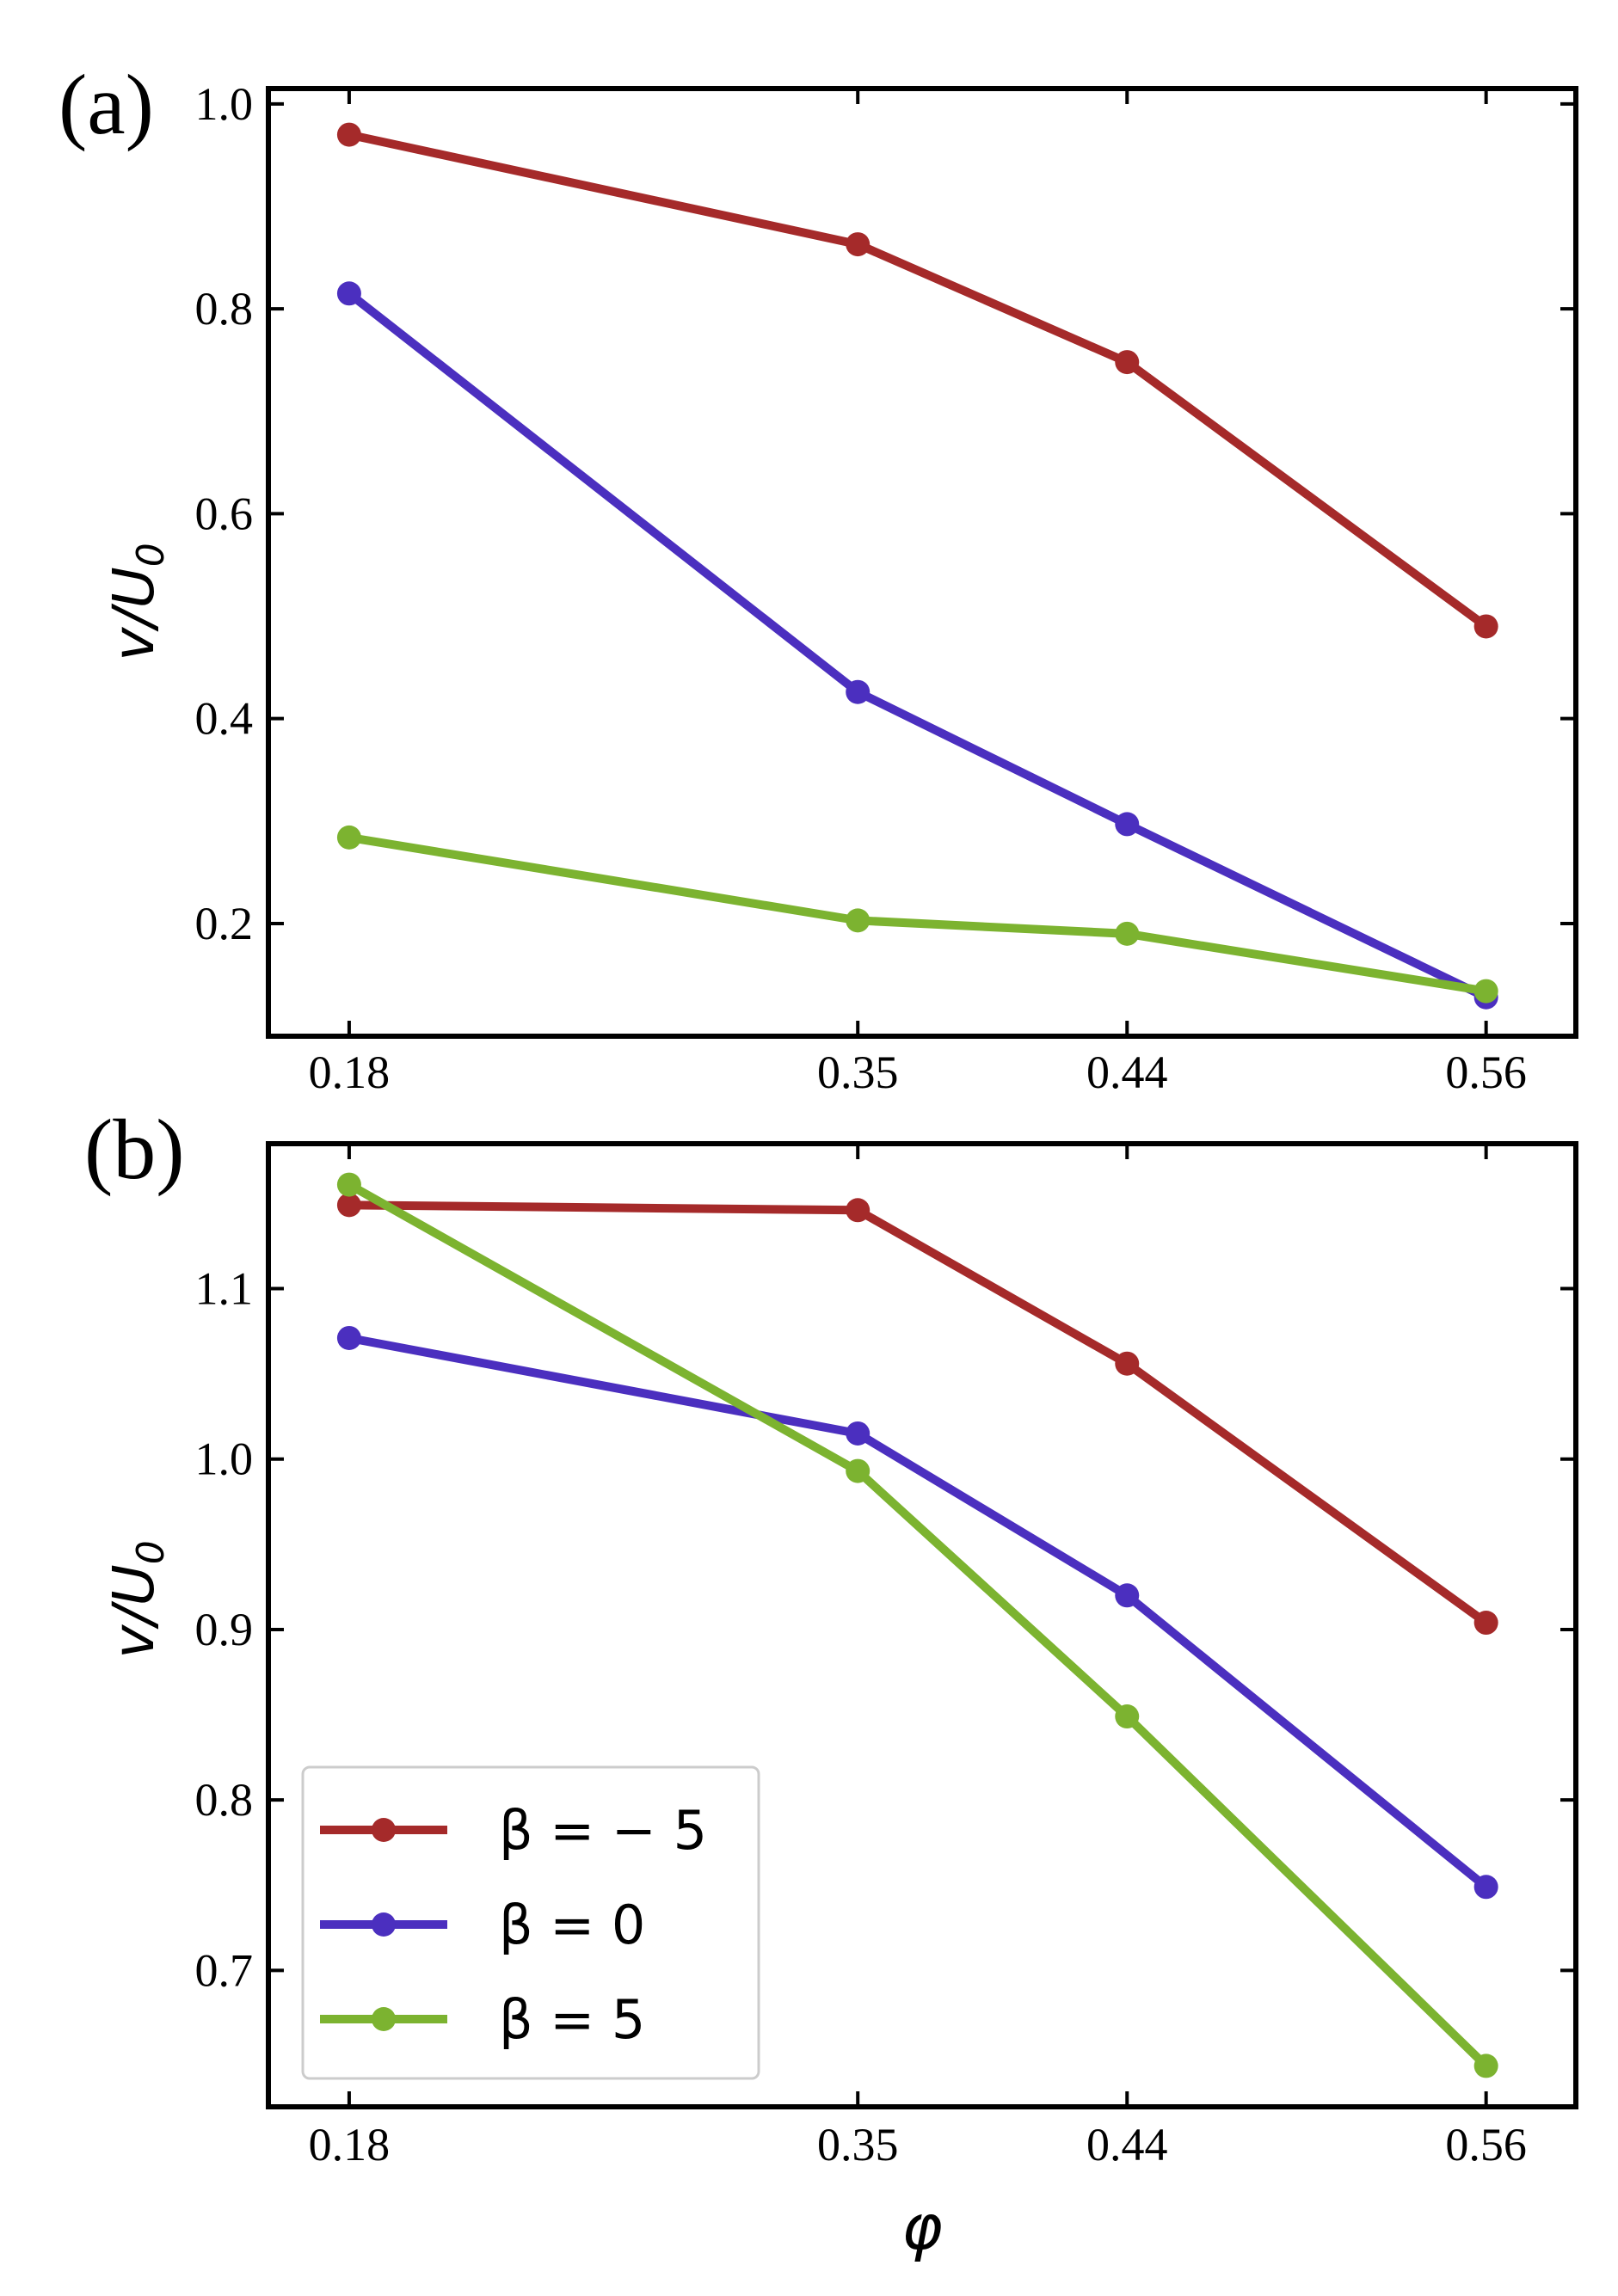 The width and height of the screenshot is (1618, 2296). What do you see at coordinates (224, 513) in the screenshot?
I see `y-tick-label: 0.6` at bounding box center [224, 513].